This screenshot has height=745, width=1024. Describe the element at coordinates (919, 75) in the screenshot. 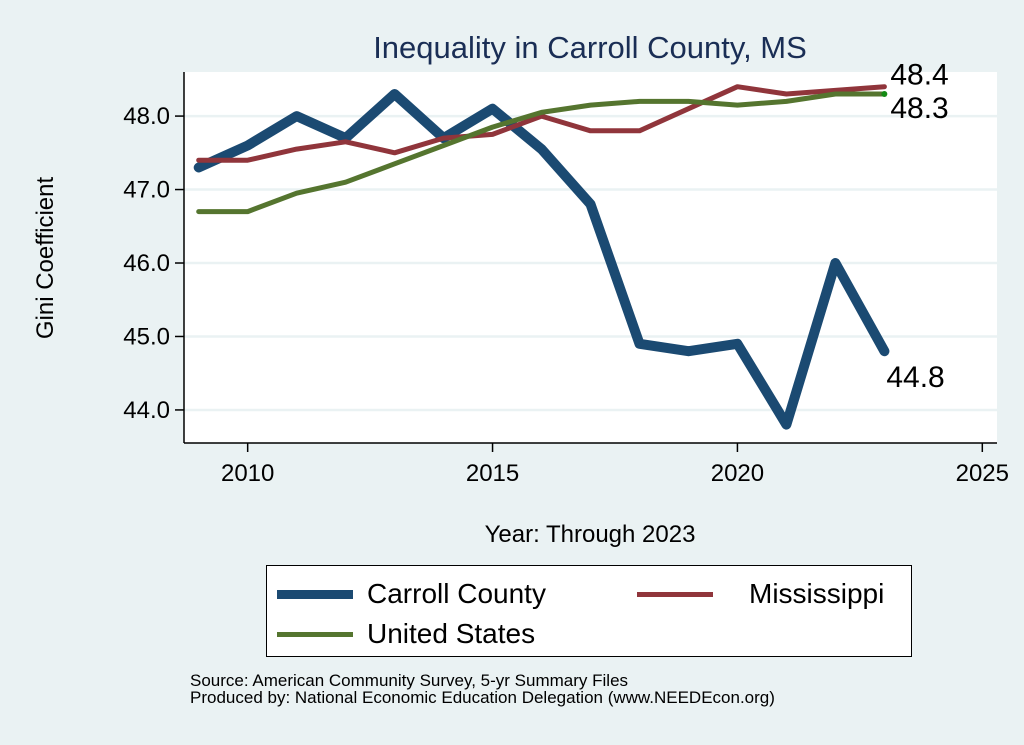

I see `end-label-mississippi: 48.4` at that location.